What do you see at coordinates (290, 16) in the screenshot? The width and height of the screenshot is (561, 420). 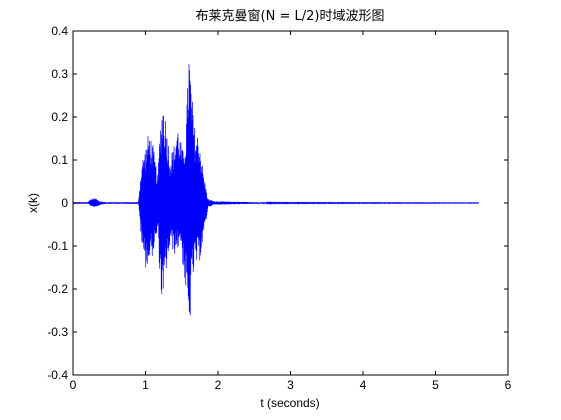 I see `chart-title: 布莱克曼窗(N = L/2)时域波形图` at bounding box center [290, 16].